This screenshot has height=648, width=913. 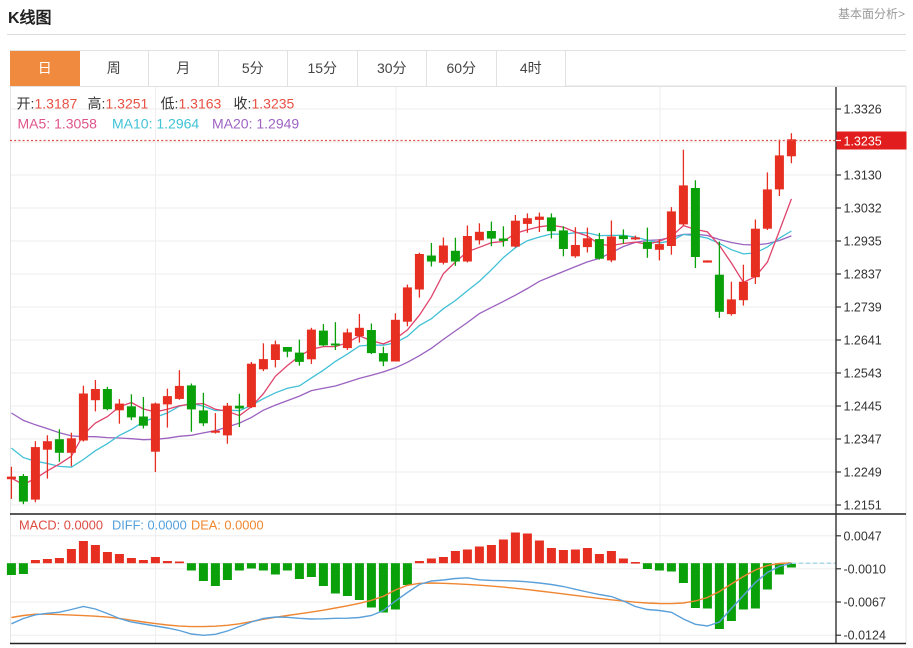 What do you see at coordinates (863, 374) in the screenshot?
I see `svg-text: 1.2543` at bounding box center [863, 374].